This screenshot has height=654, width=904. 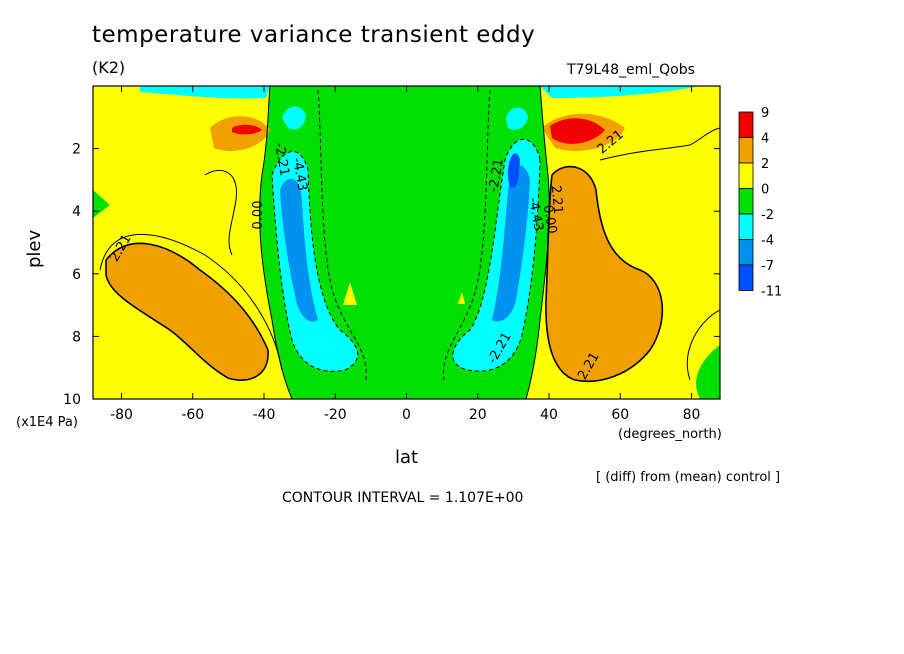 I want to click on y-scale-label: (x1E4 Pa), so click(x=47, y=422).